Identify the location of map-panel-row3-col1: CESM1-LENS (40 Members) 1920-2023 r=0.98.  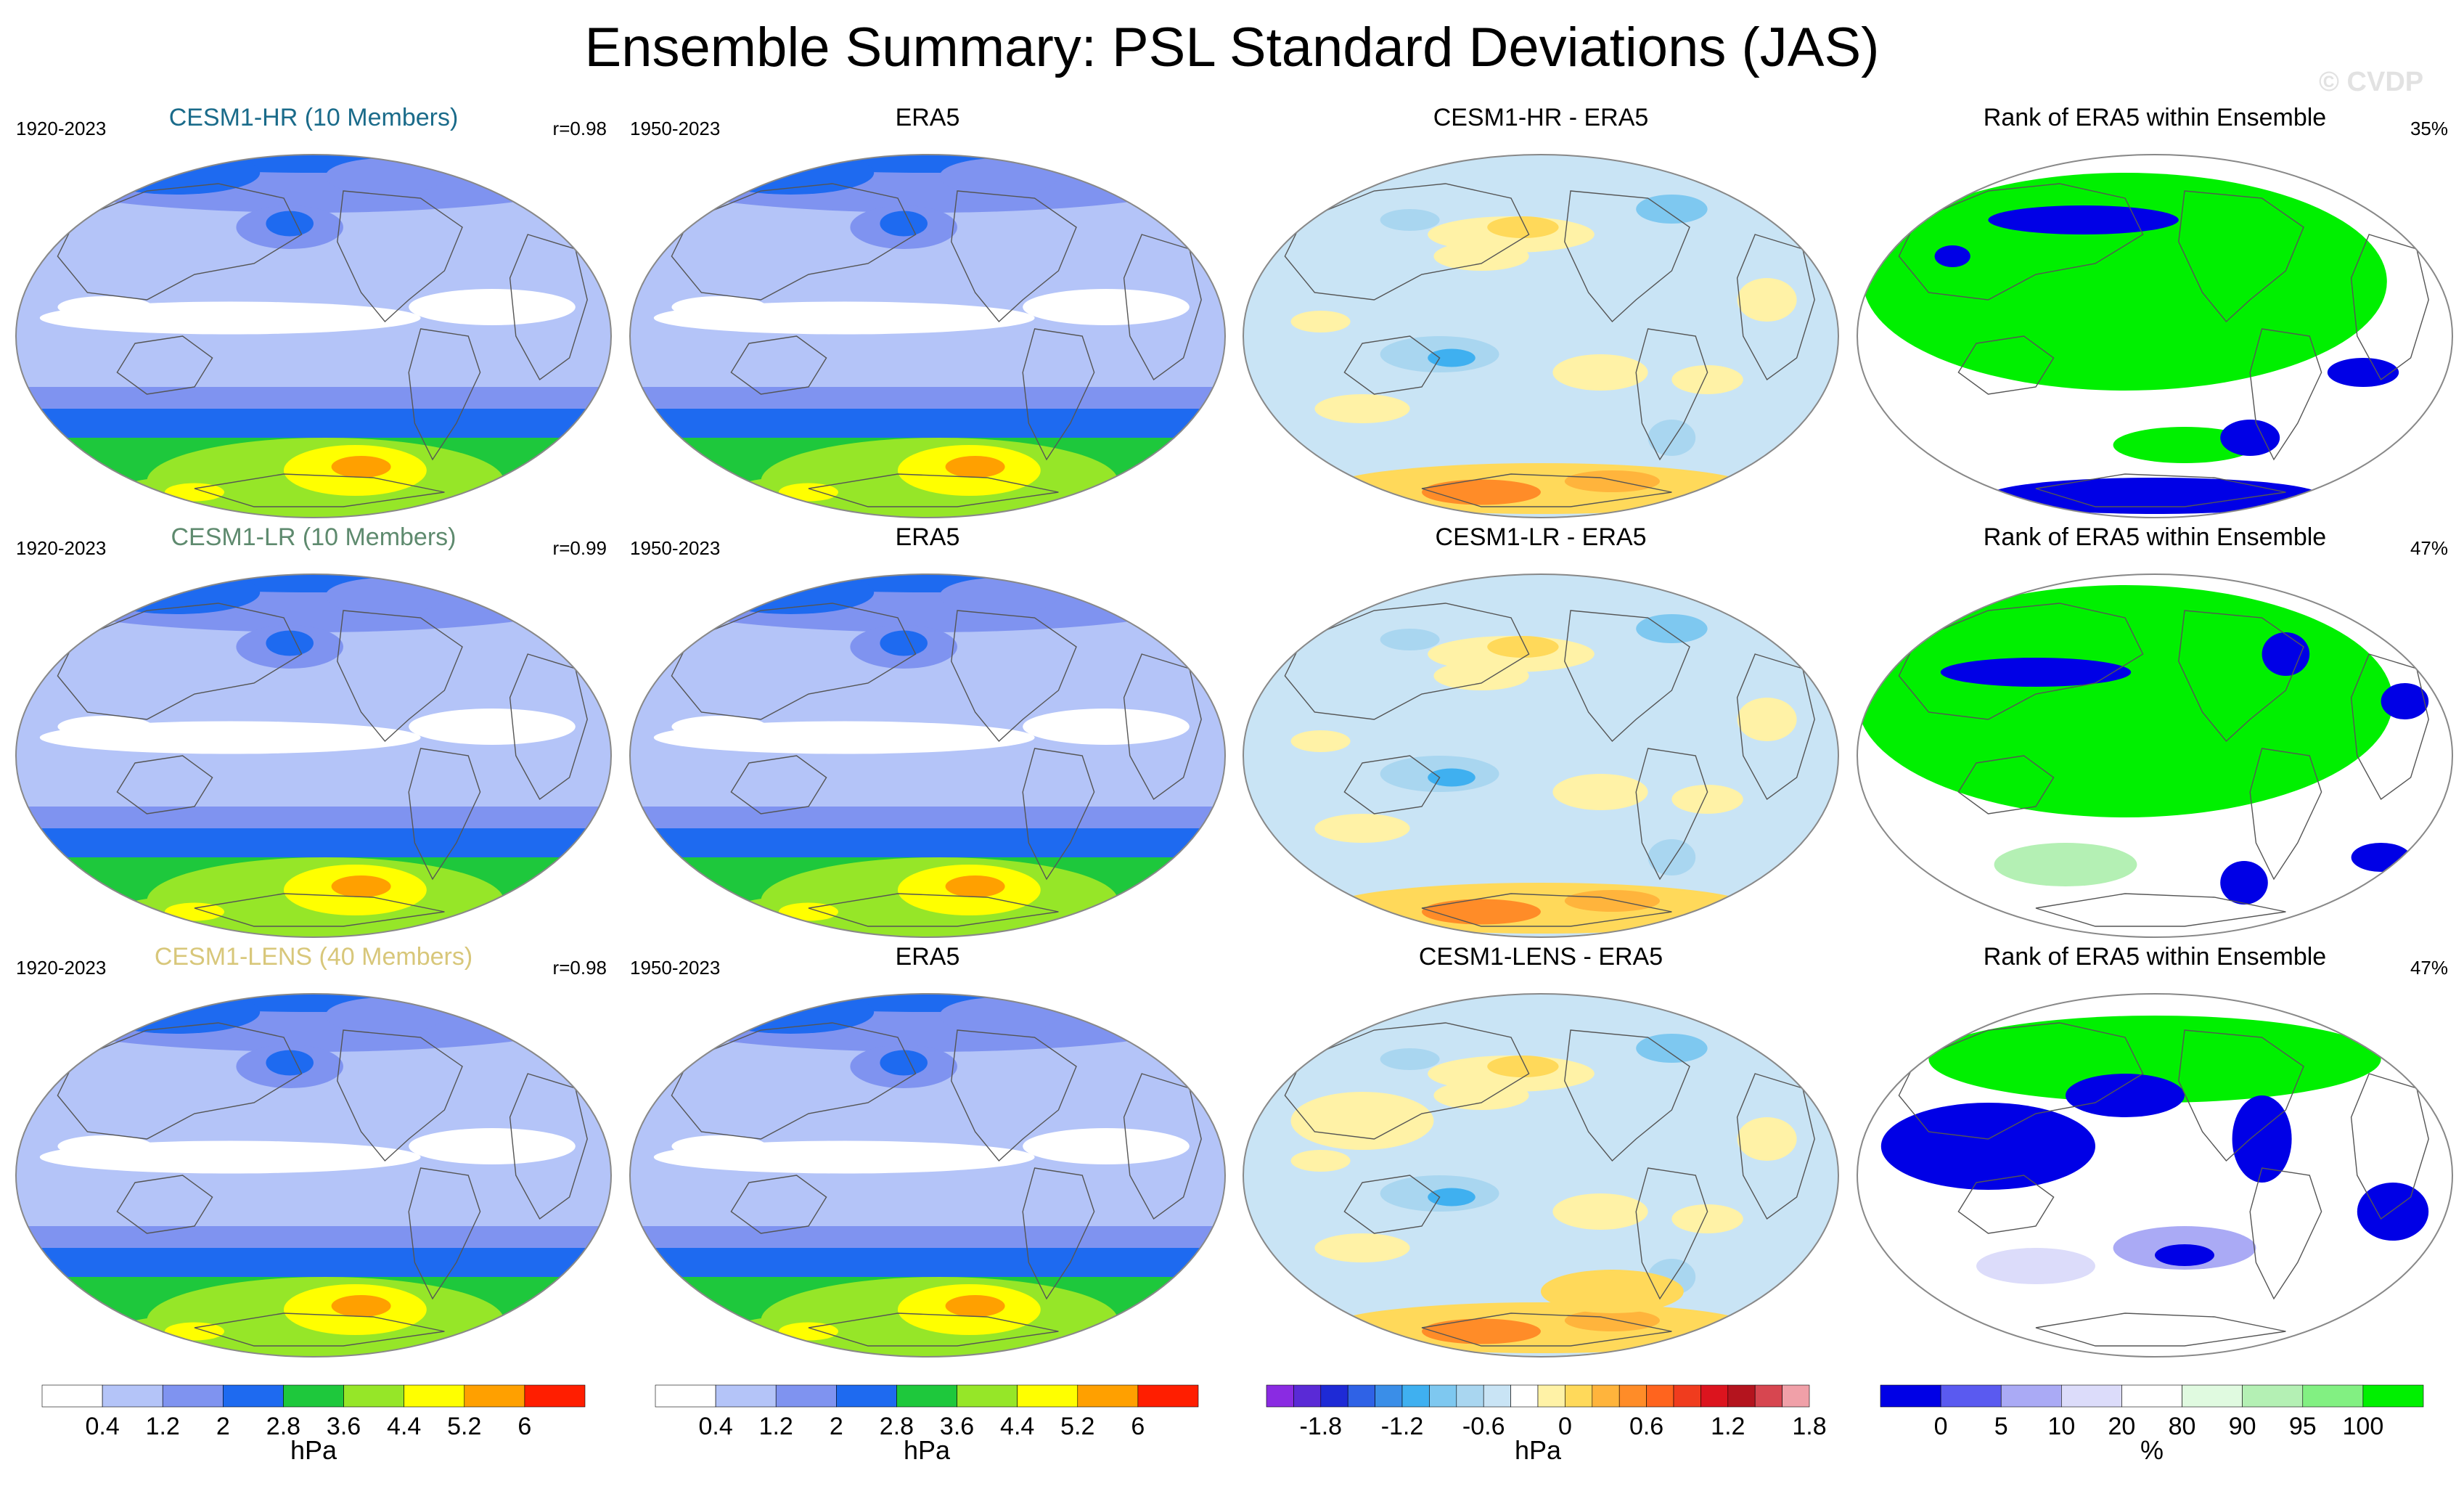
(314, 1150).